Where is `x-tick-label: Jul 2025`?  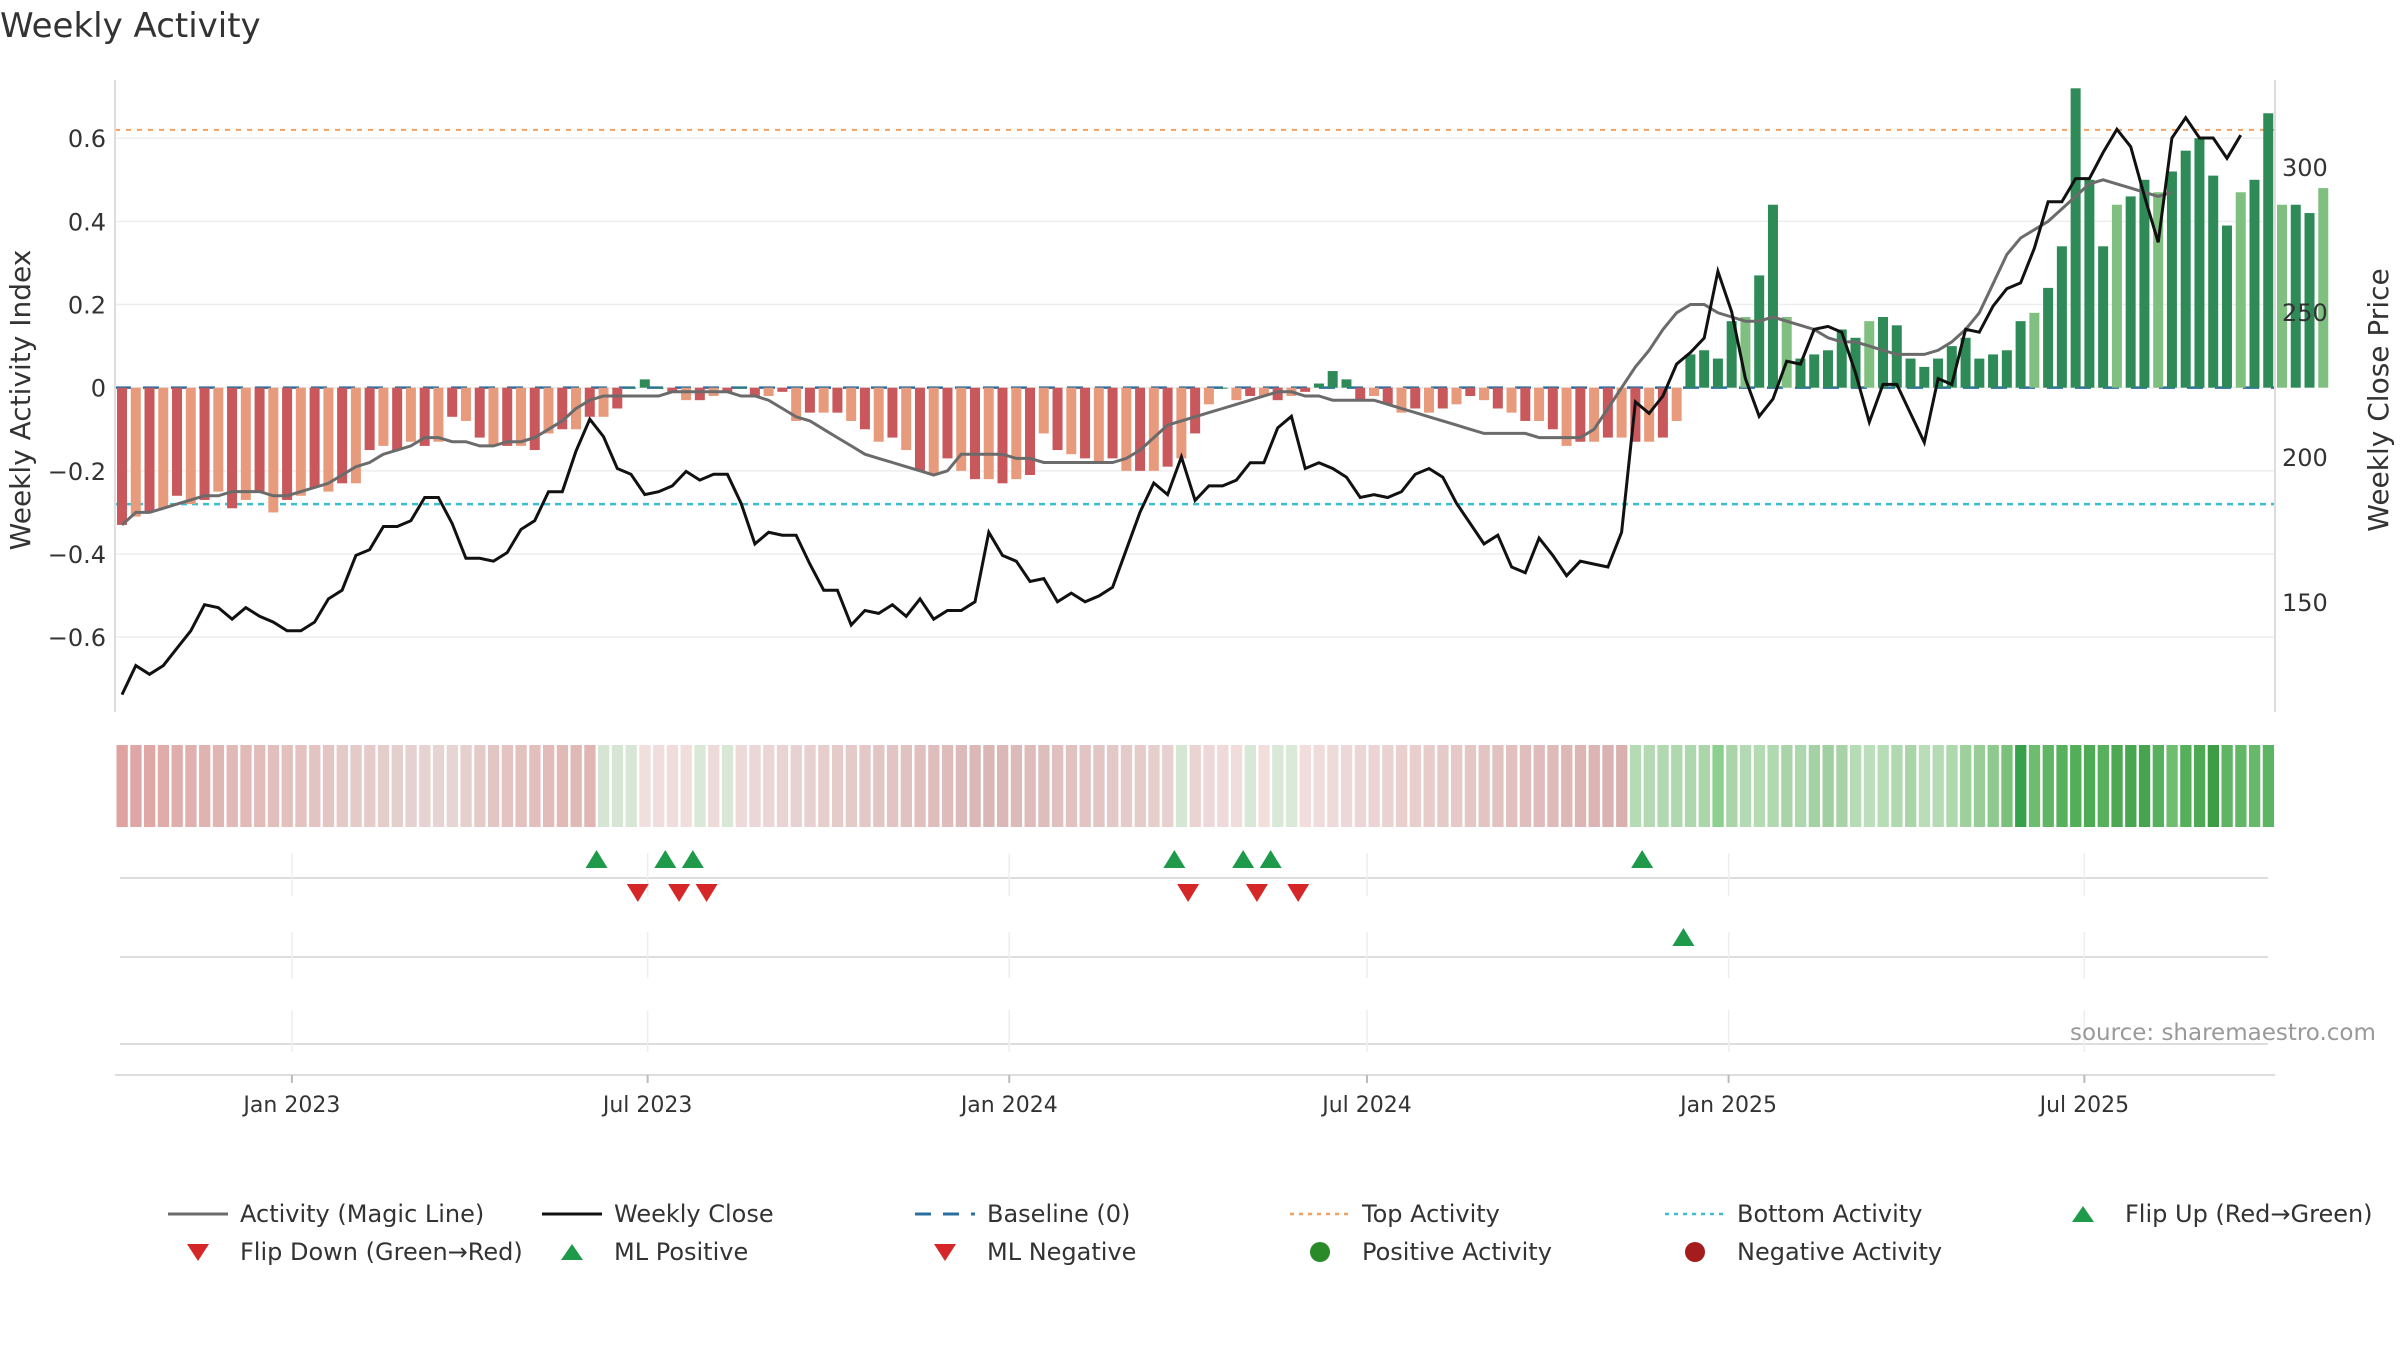
x-tick-label: Jul 2025 is located at coordinates (2084, 1105).